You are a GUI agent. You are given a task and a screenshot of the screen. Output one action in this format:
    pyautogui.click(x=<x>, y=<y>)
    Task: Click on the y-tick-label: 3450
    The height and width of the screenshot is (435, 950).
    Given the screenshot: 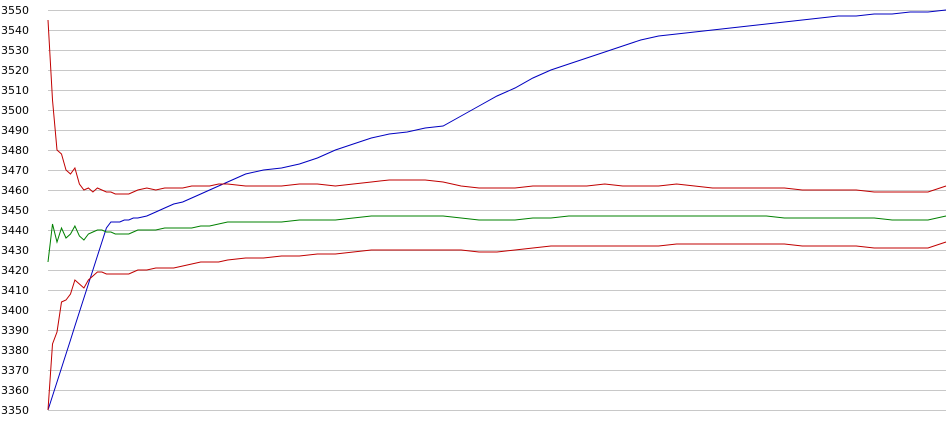 What is the action you would take?
    pyautogui.click(x=15, y=210)
    